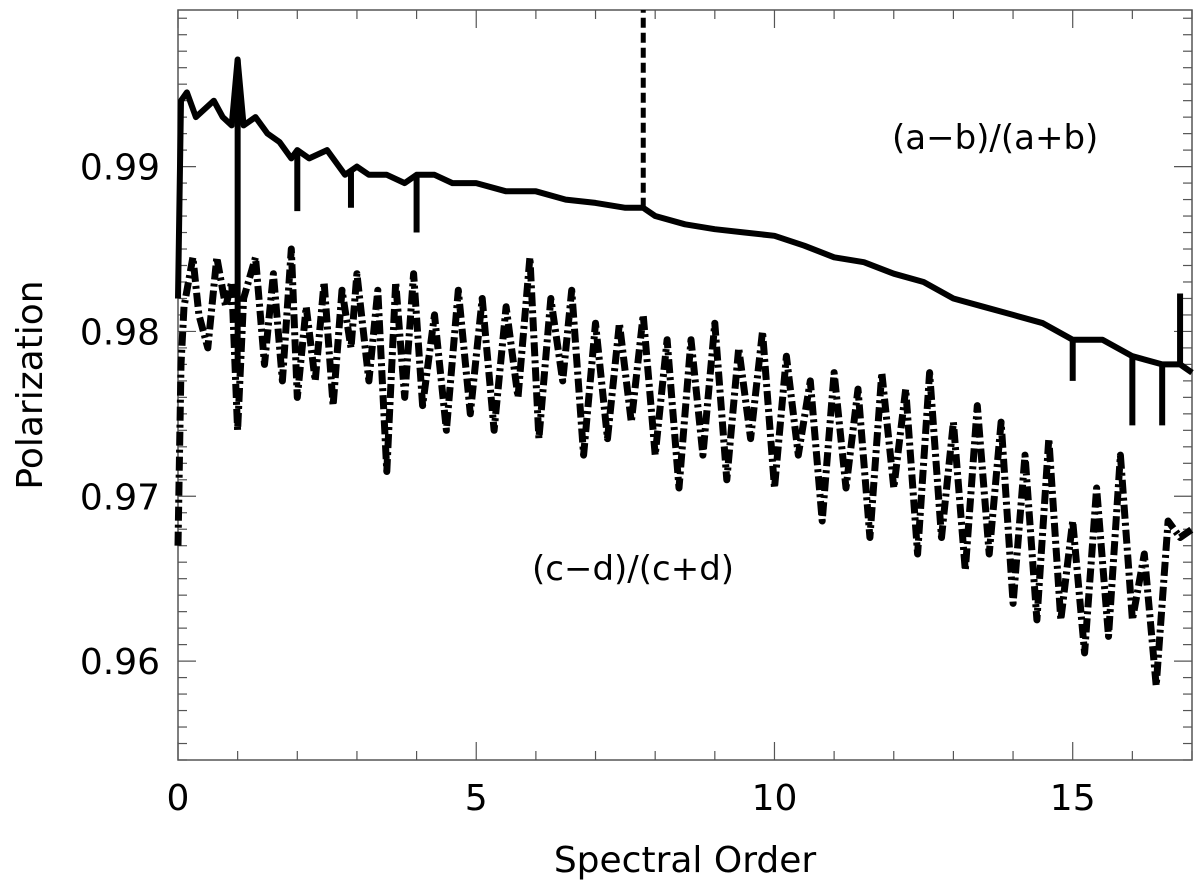 Image resolution: width=1200 pixels, height=884 pixels. I want to click on x-tick-label: 10, so click(775, 798).